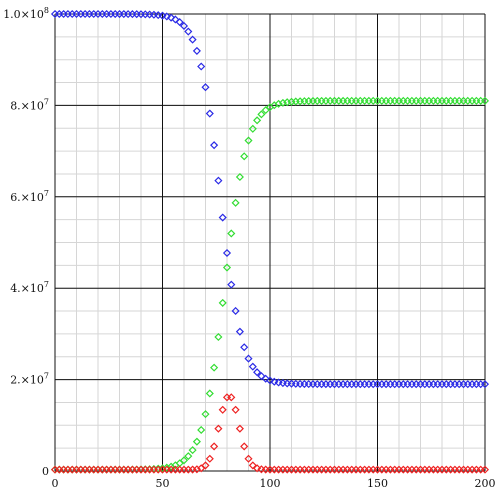 This screenshot has width=500, height=500. What do you see at coordinates (377, 483) in the screenshot?
I see `x-tick-label: 150` at bounding box center [377, 483].